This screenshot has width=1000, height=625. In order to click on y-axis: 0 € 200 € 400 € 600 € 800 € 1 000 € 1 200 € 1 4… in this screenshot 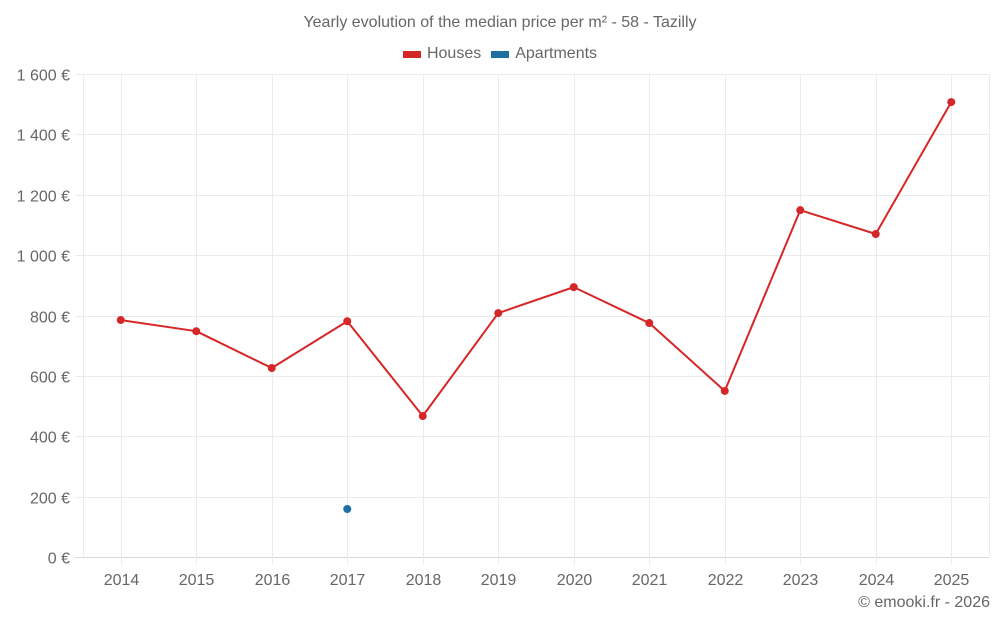, I will do `click(43, 318)`.